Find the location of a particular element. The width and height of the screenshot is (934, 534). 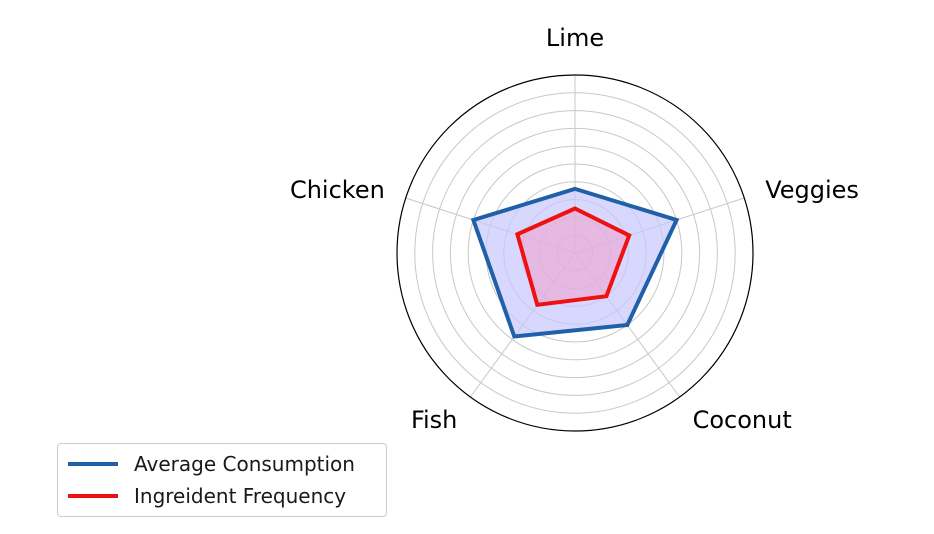

axis-label-fish: Fish is located at coordinates (434, 420).